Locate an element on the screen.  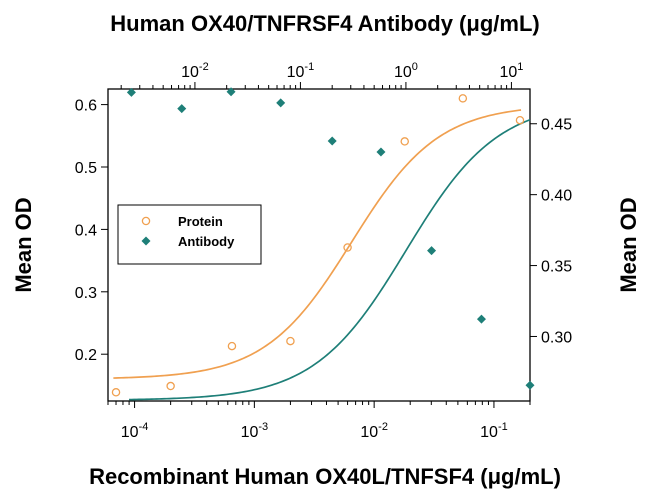
left-axis-tick-label: 0.4 is located at coordinates (86, 230).